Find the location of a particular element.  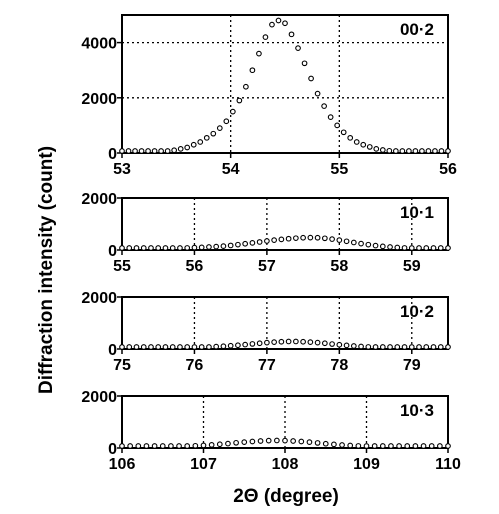

y-axis-label: Diffraction intensity (count) is located at coordinates (46, 270).